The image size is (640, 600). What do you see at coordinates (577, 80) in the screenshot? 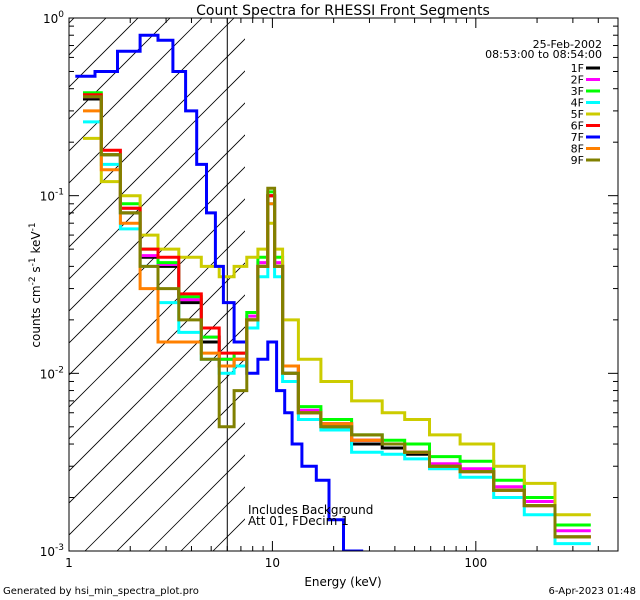
I see `legend-label-2F: 2F` at bounding box center [577, 80].